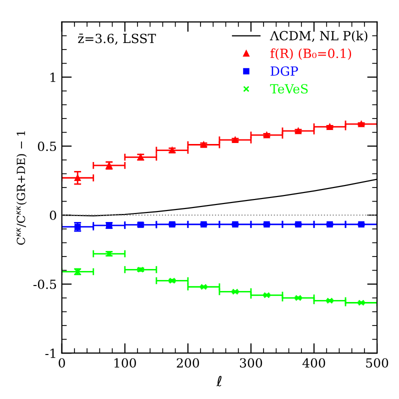 This screenshot has width=399, height=399. Describe the element at coordinates (319, 36) in the screenshot. I see `legend-label: ΛCDM, NL P(k)` at that location.